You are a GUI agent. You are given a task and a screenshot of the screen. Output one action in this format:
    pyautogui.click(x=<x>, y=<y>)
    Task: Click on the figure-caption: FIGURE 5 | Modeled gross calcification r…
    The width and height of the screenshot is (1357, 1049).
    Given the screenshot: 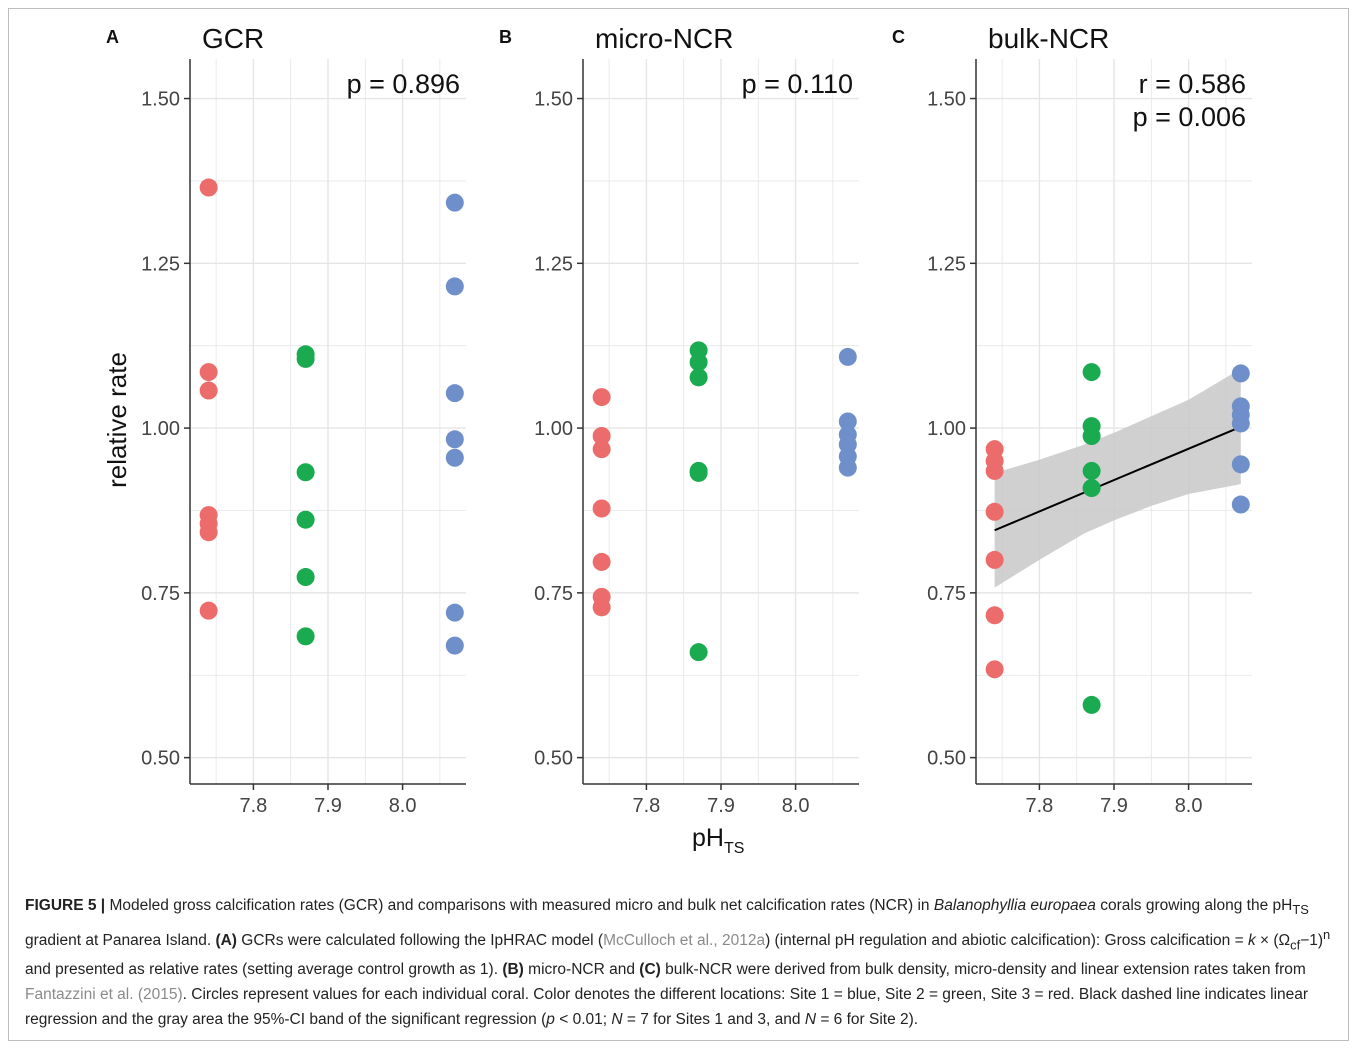 What is the action you would take?
    pyautogui.click(x=680, y=962)
    